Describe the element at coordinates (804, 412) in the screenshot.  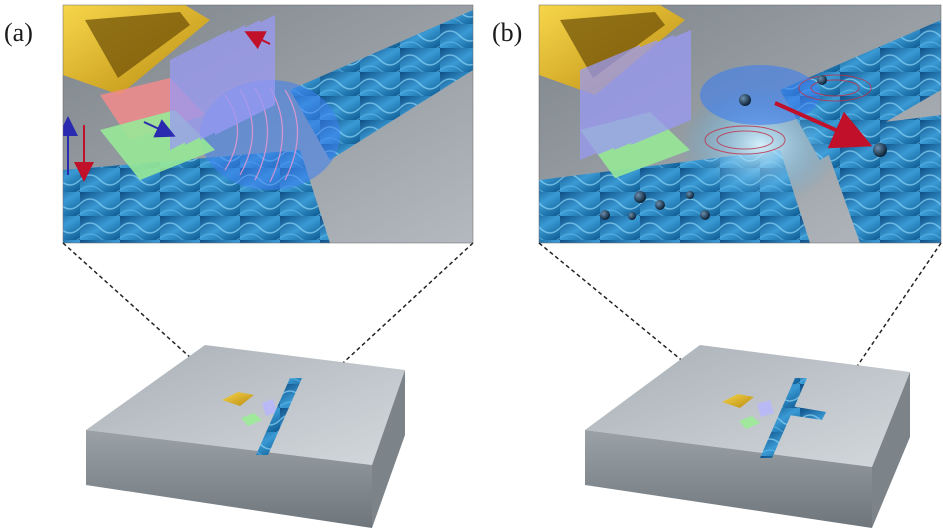
I see `chip-channel-branch` at that location.